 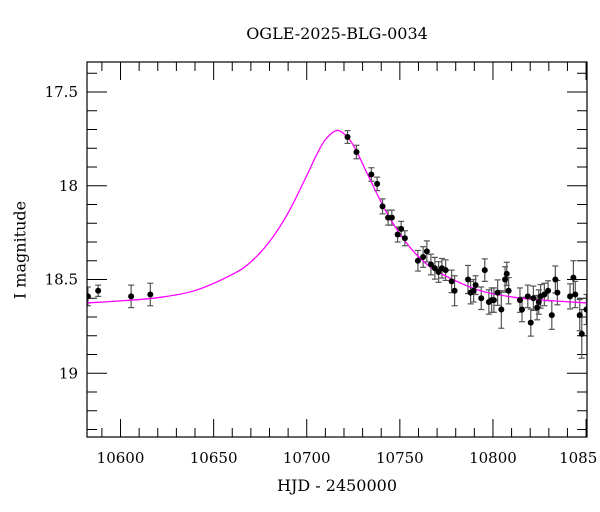 I want to click on x-tick-label: 10750, so click(x=400, y=458).